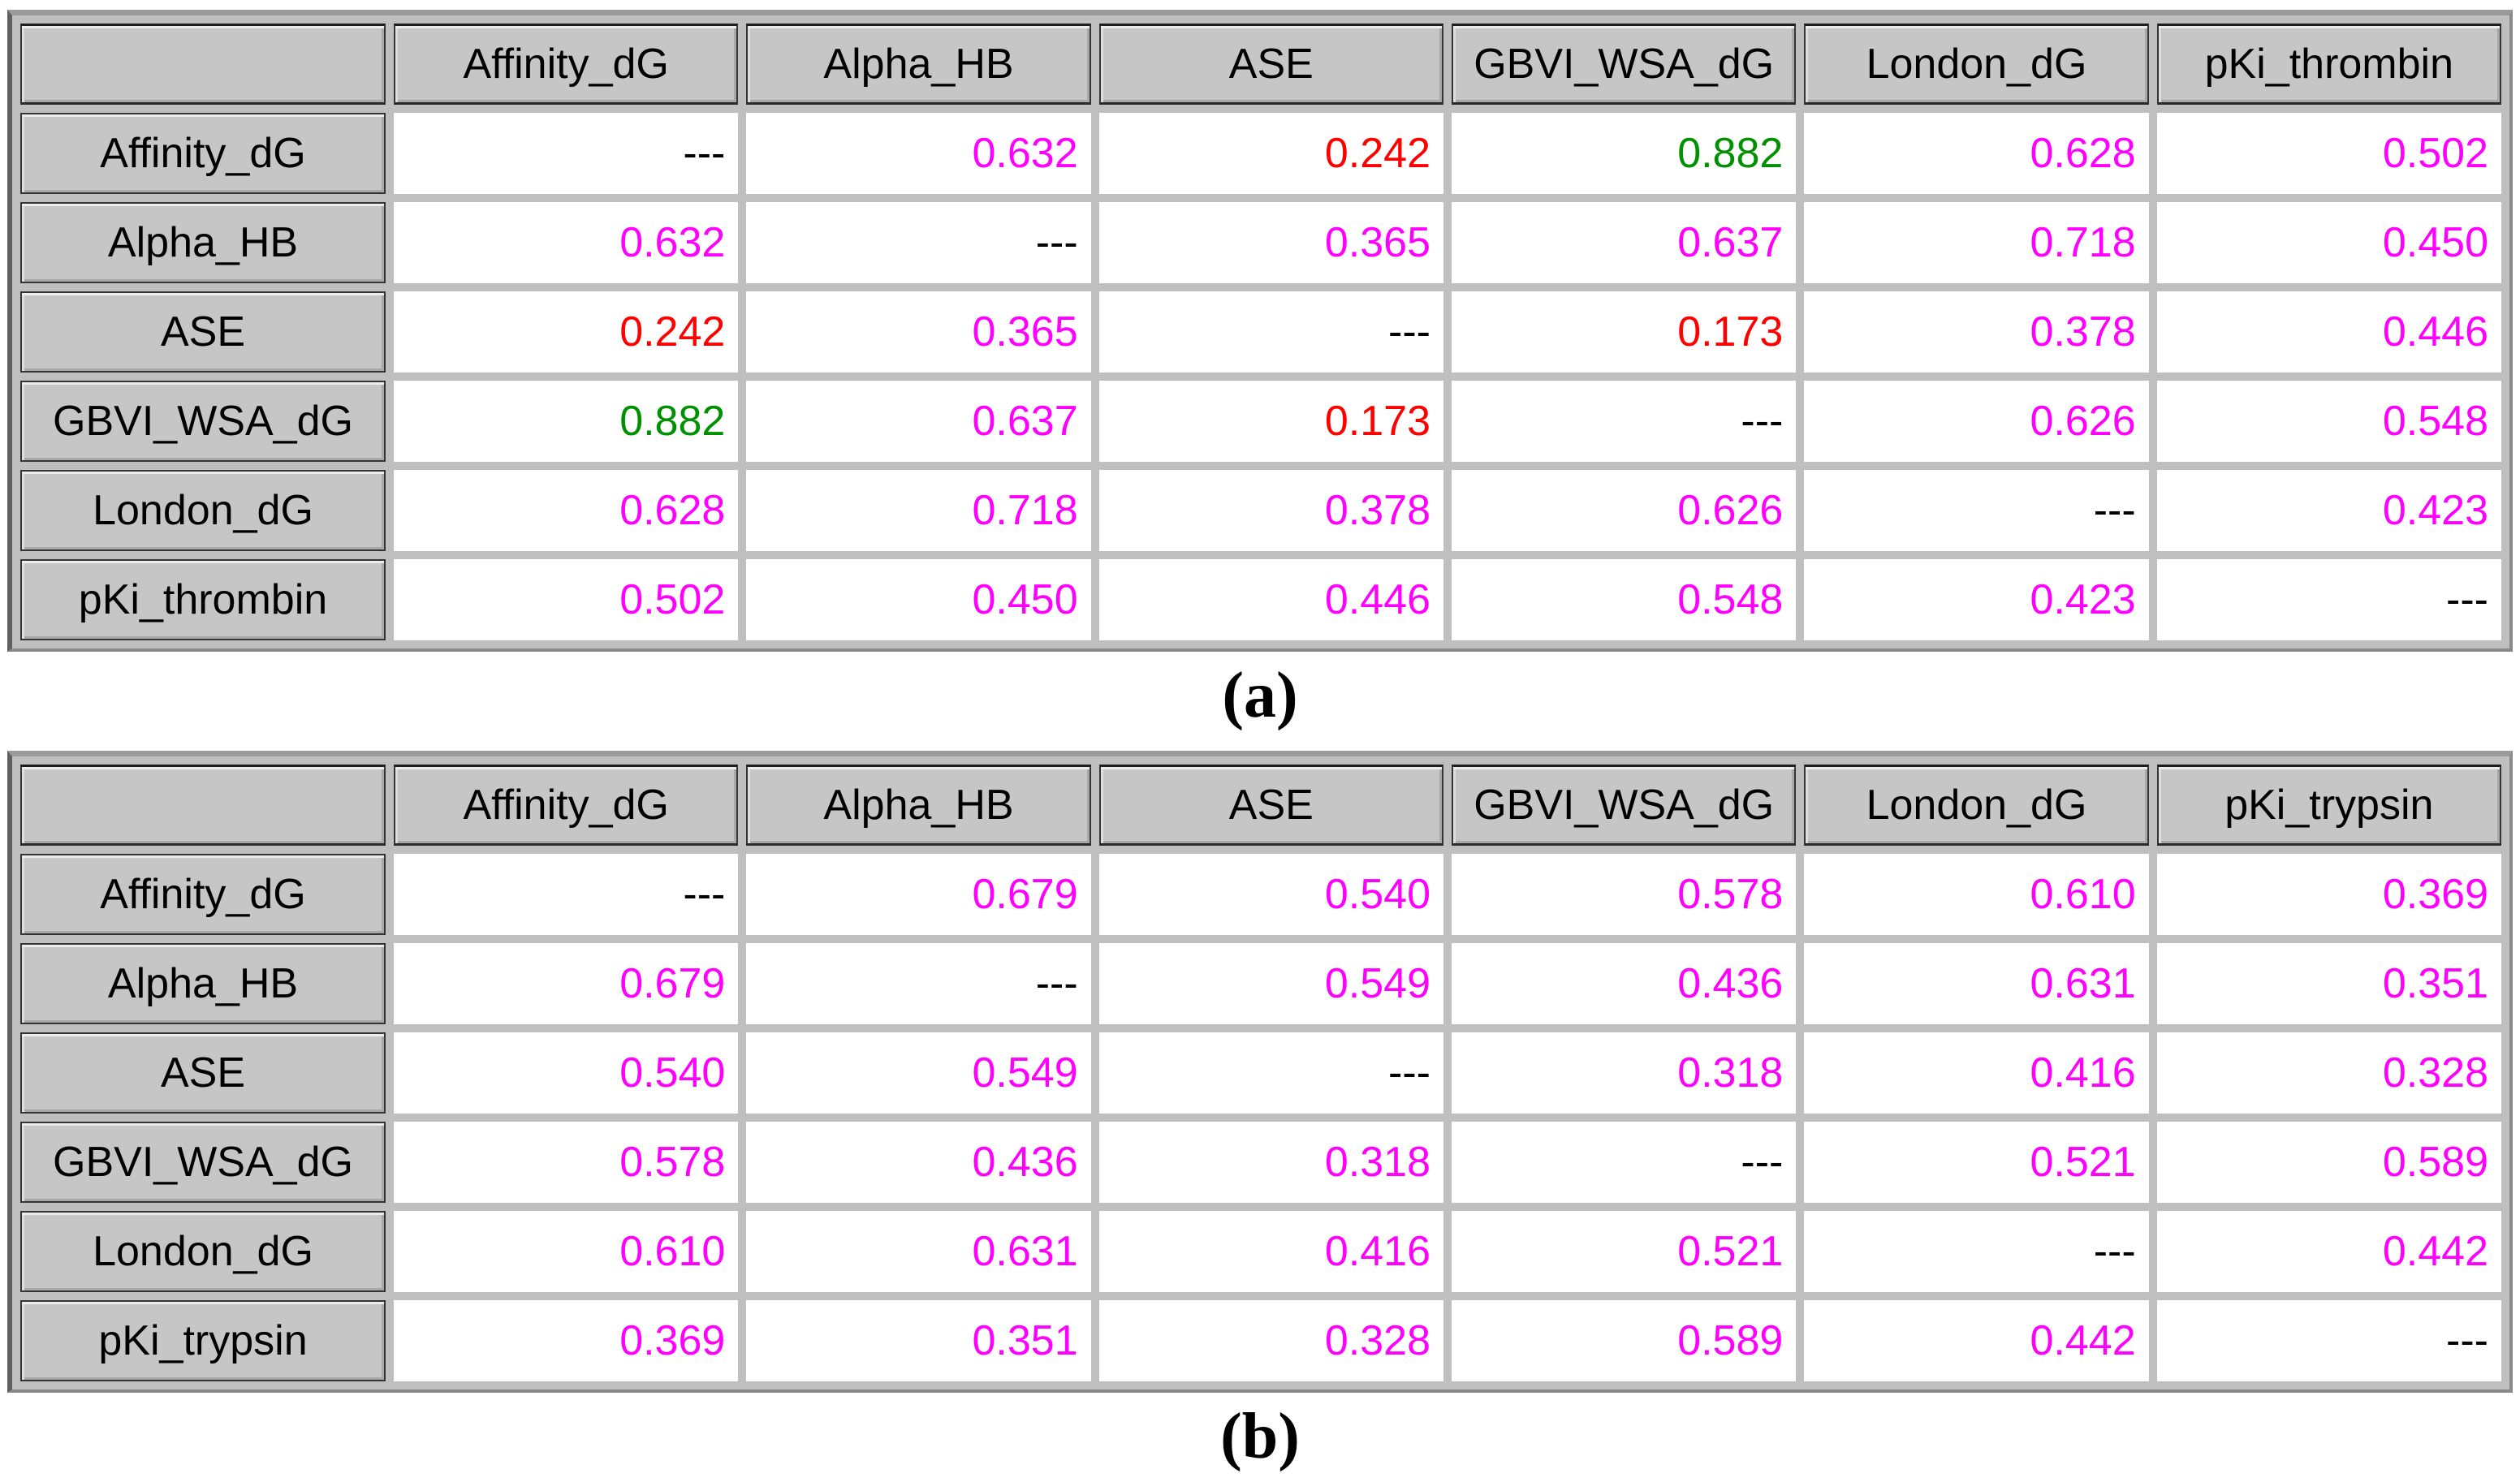  I want to click on row-header-ase: ASE, so click(203, 332).